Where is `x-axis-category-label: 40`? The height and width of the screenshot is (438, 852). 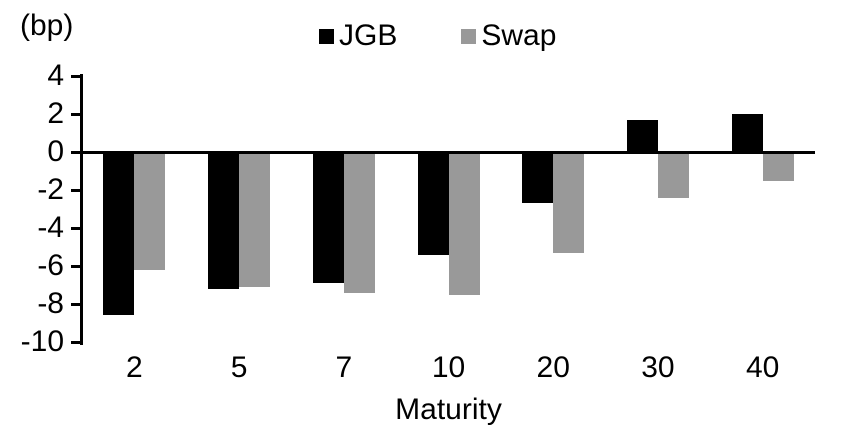
x-axis-category-label: 40 is located at coordinates (762, 367).